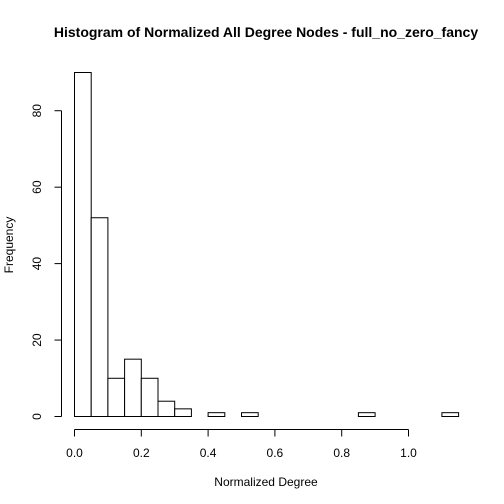 This screenshot has width=504, height=504. Describe the element at coordinates (37, 340) in the screenshot. I see `y-tick-label: 20` at that location.